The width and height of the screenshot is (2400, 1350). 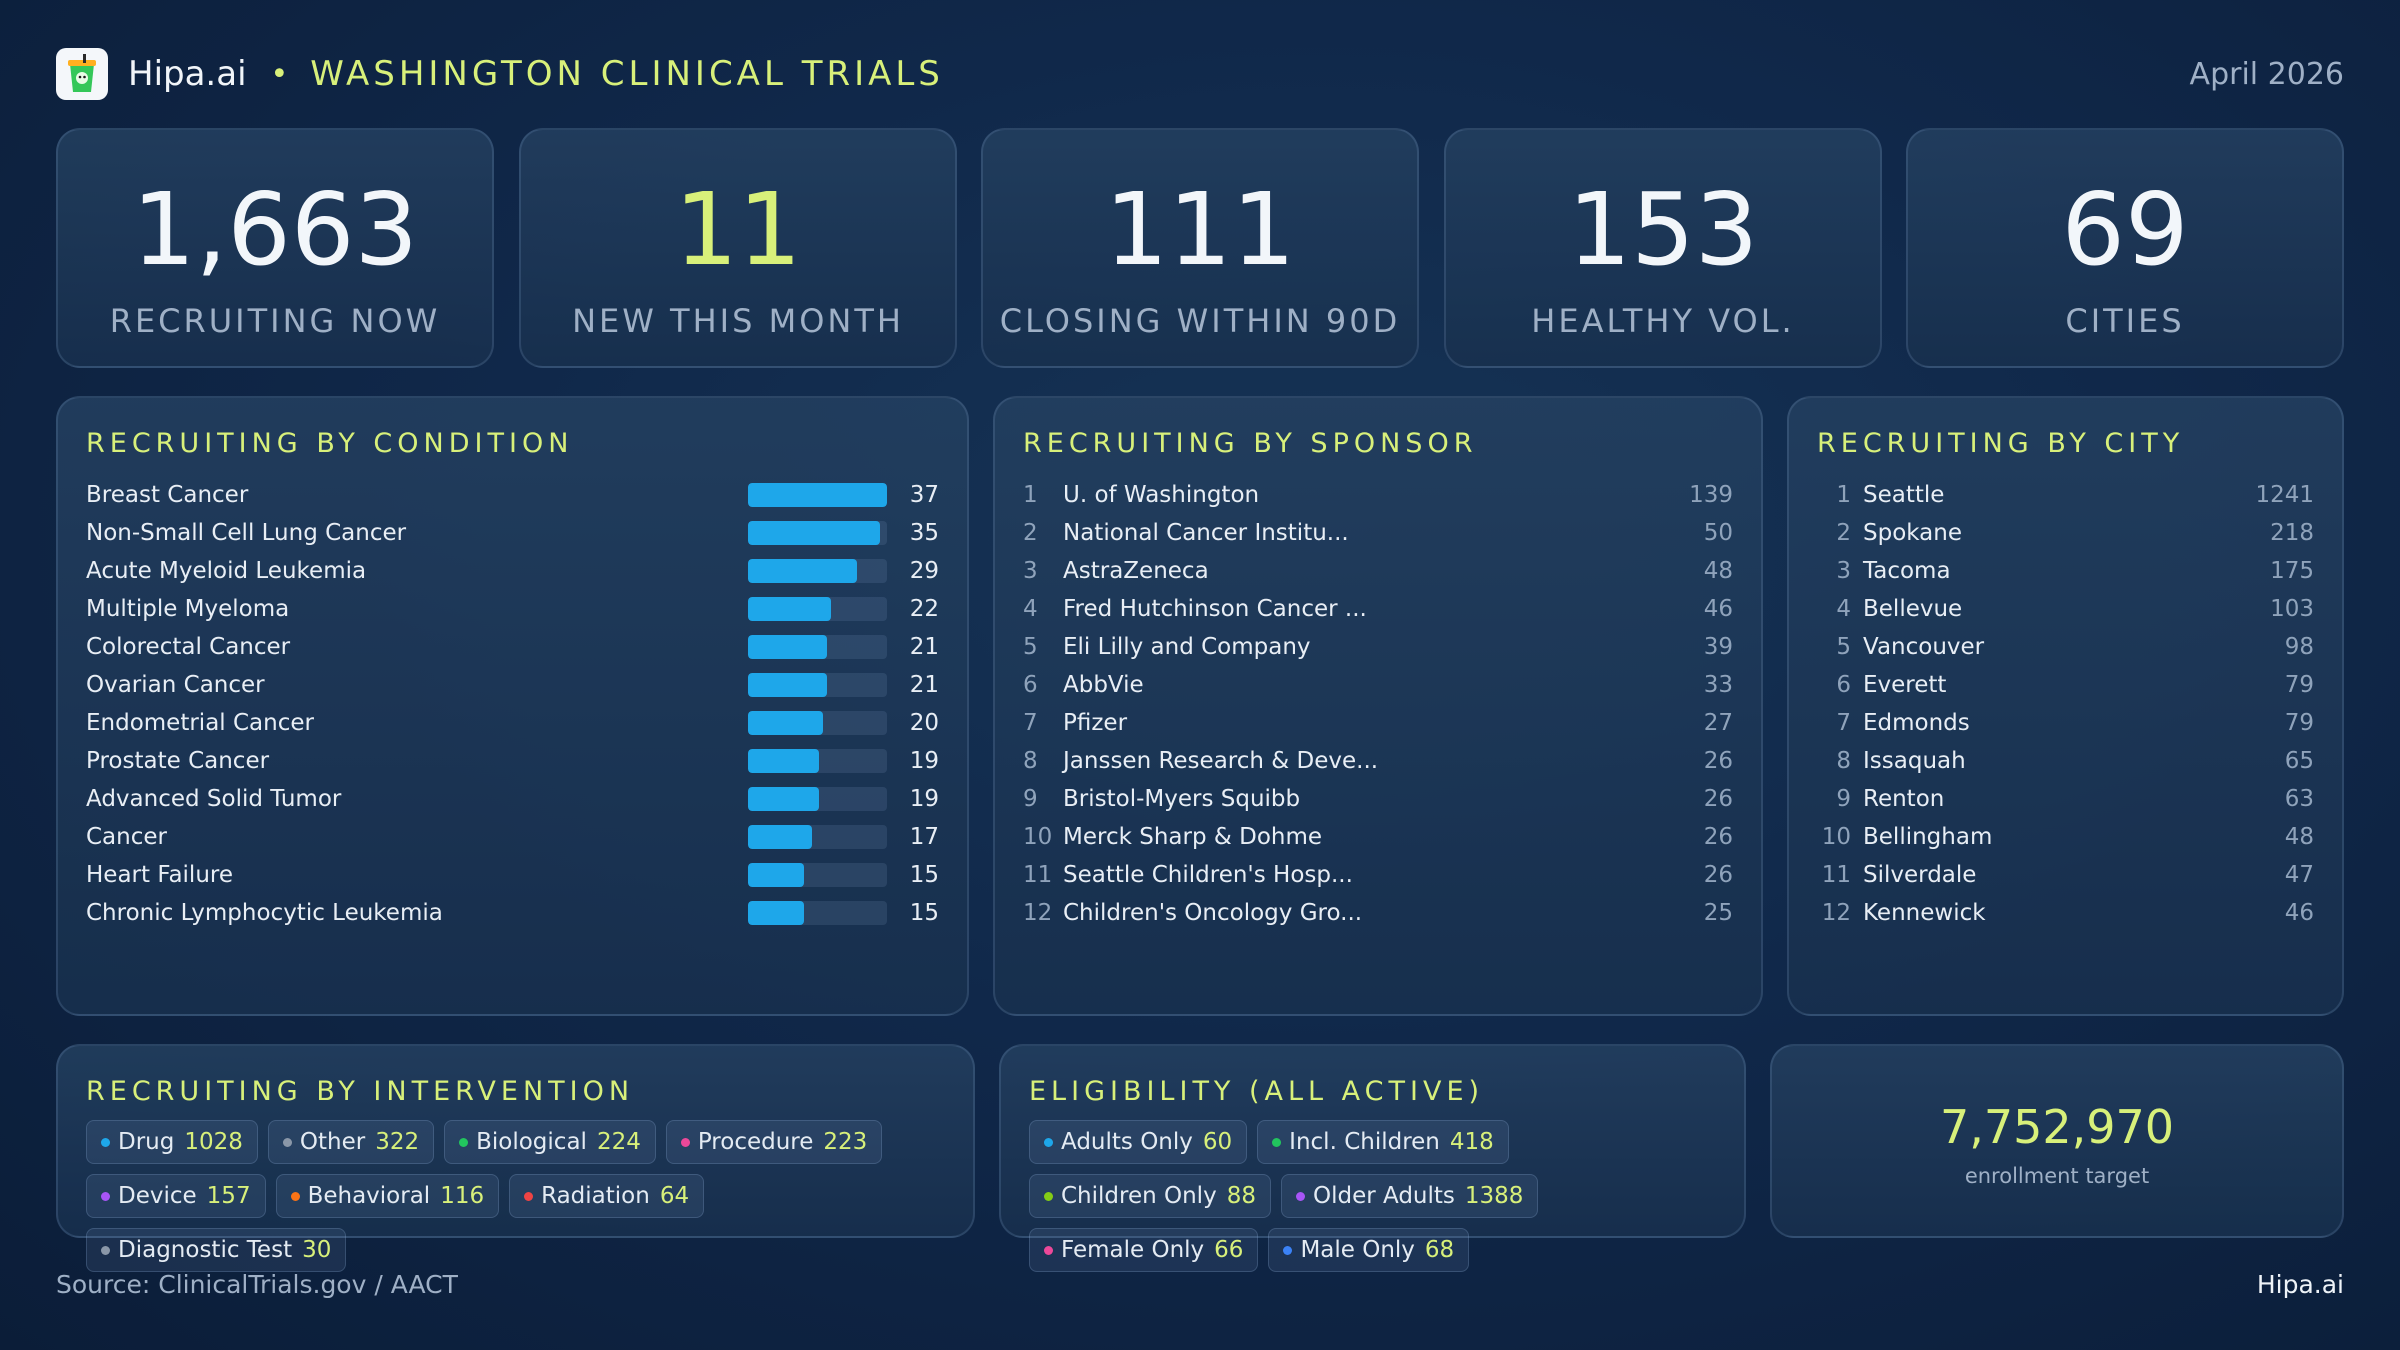 What do you see at coordinates (126, 837) in the screenshot?
I see `condition-name: Cancer` at bounding box center [126, 837].